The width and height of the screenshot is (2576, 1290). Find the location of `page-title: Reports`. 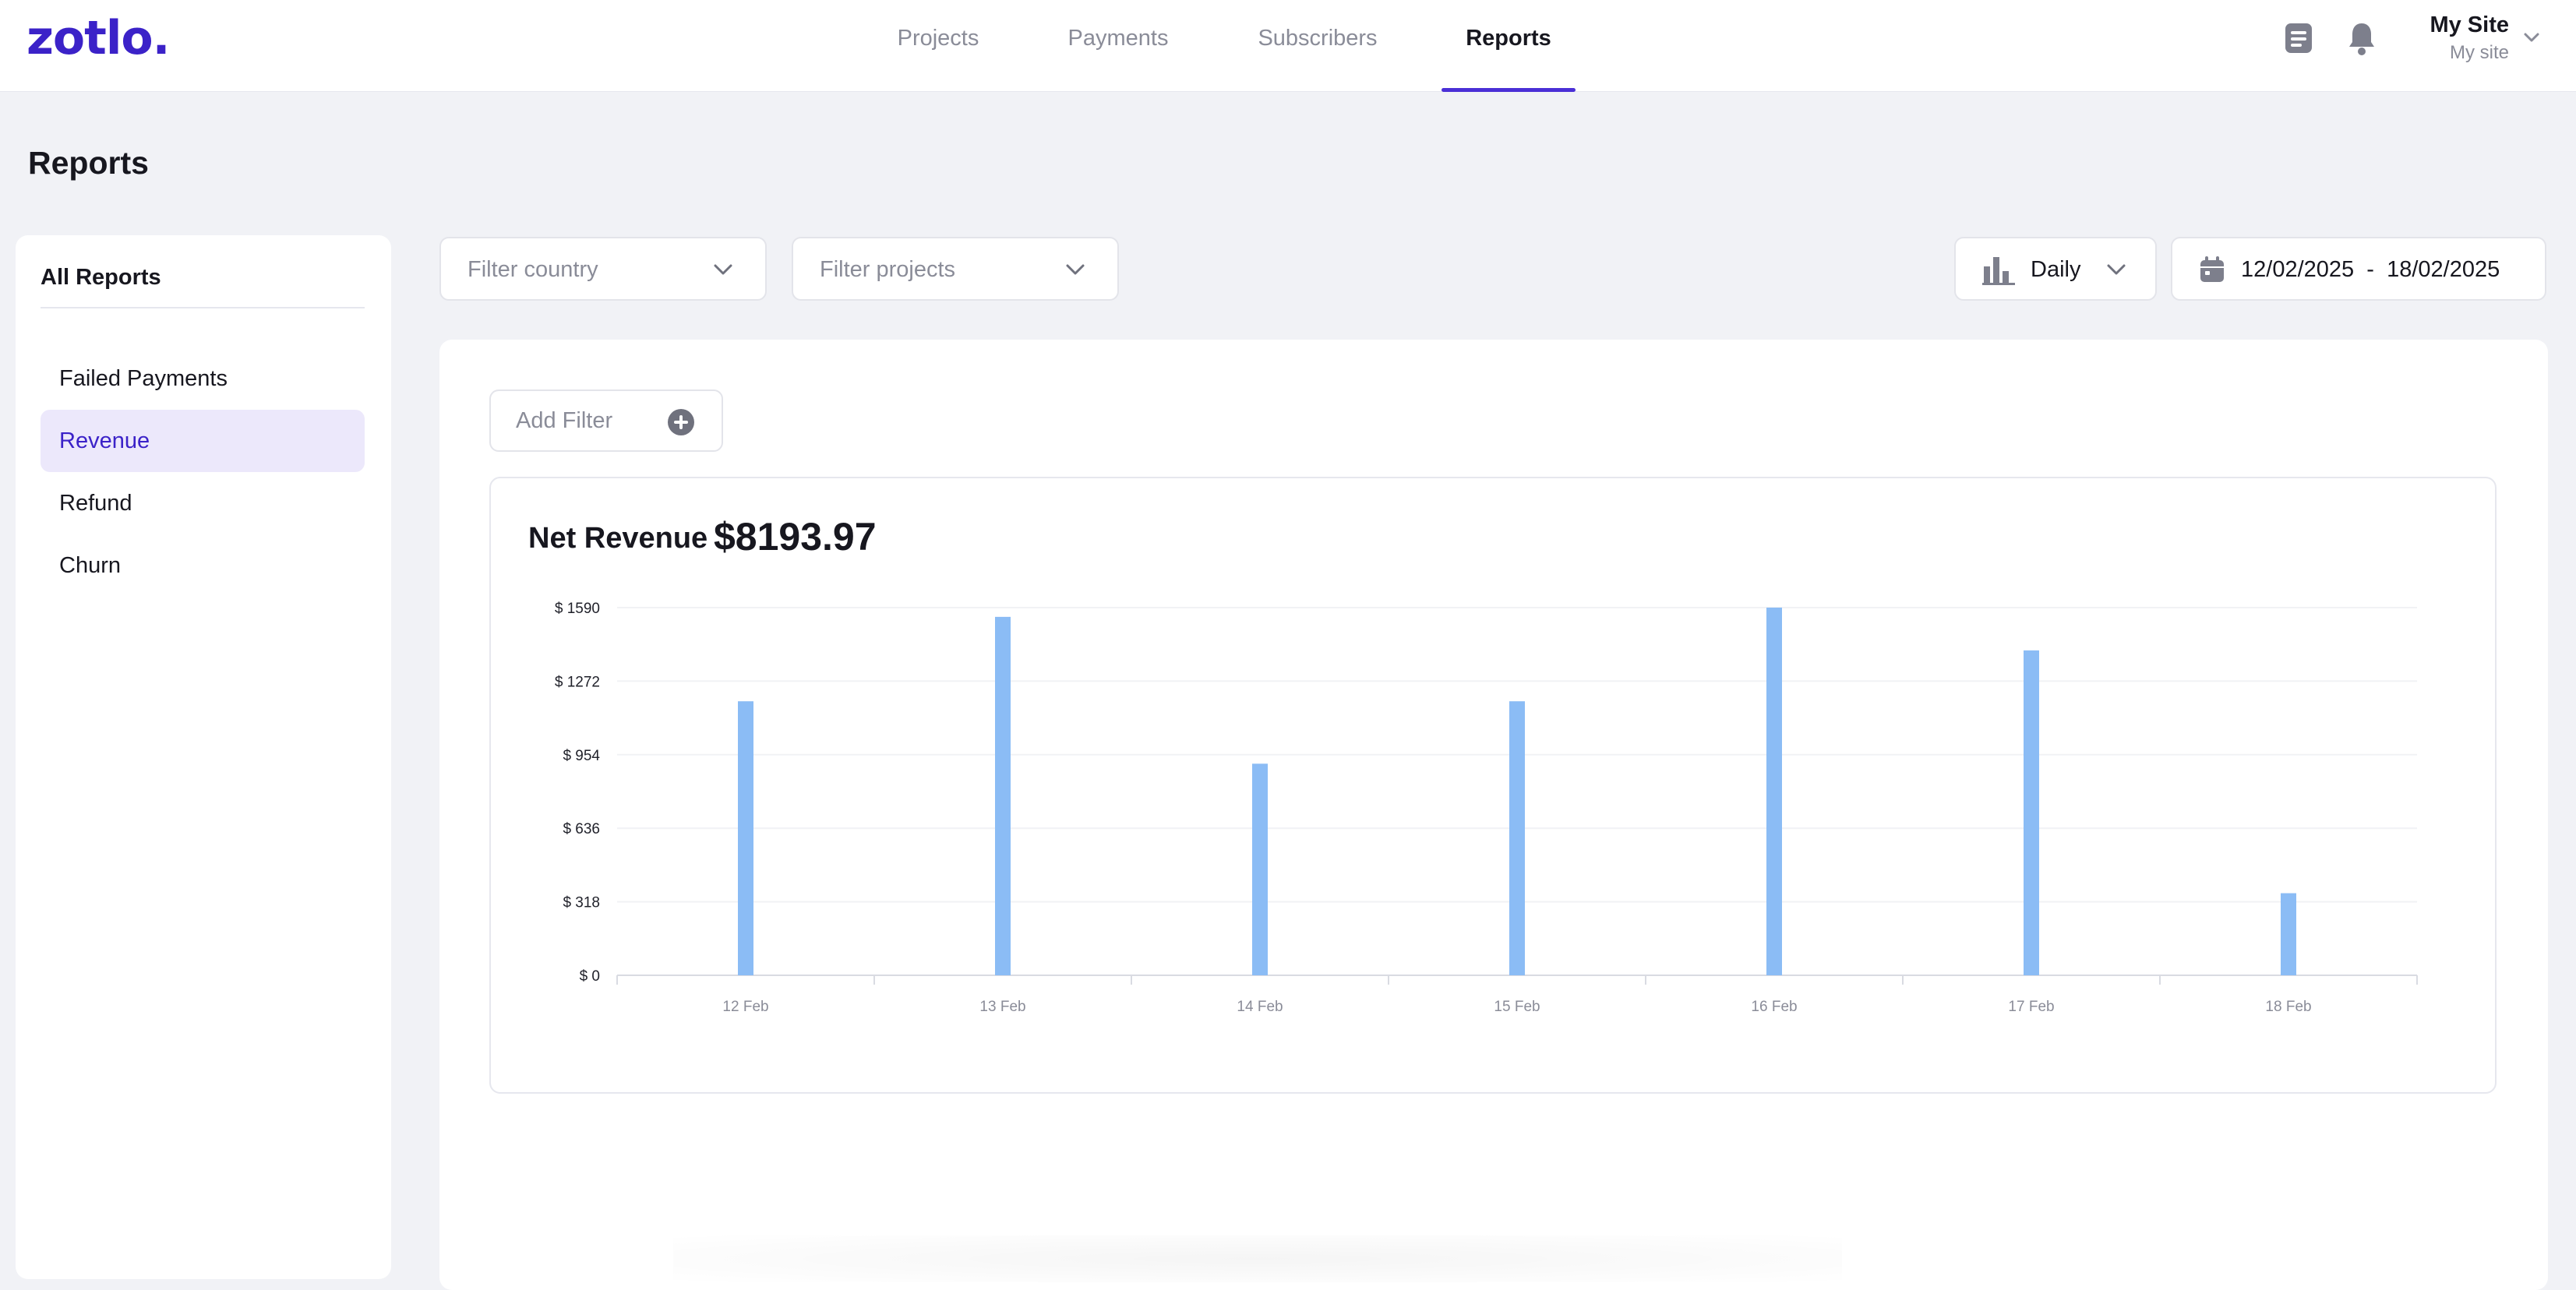

page-title: Reports is located at coordinates (88, 163).